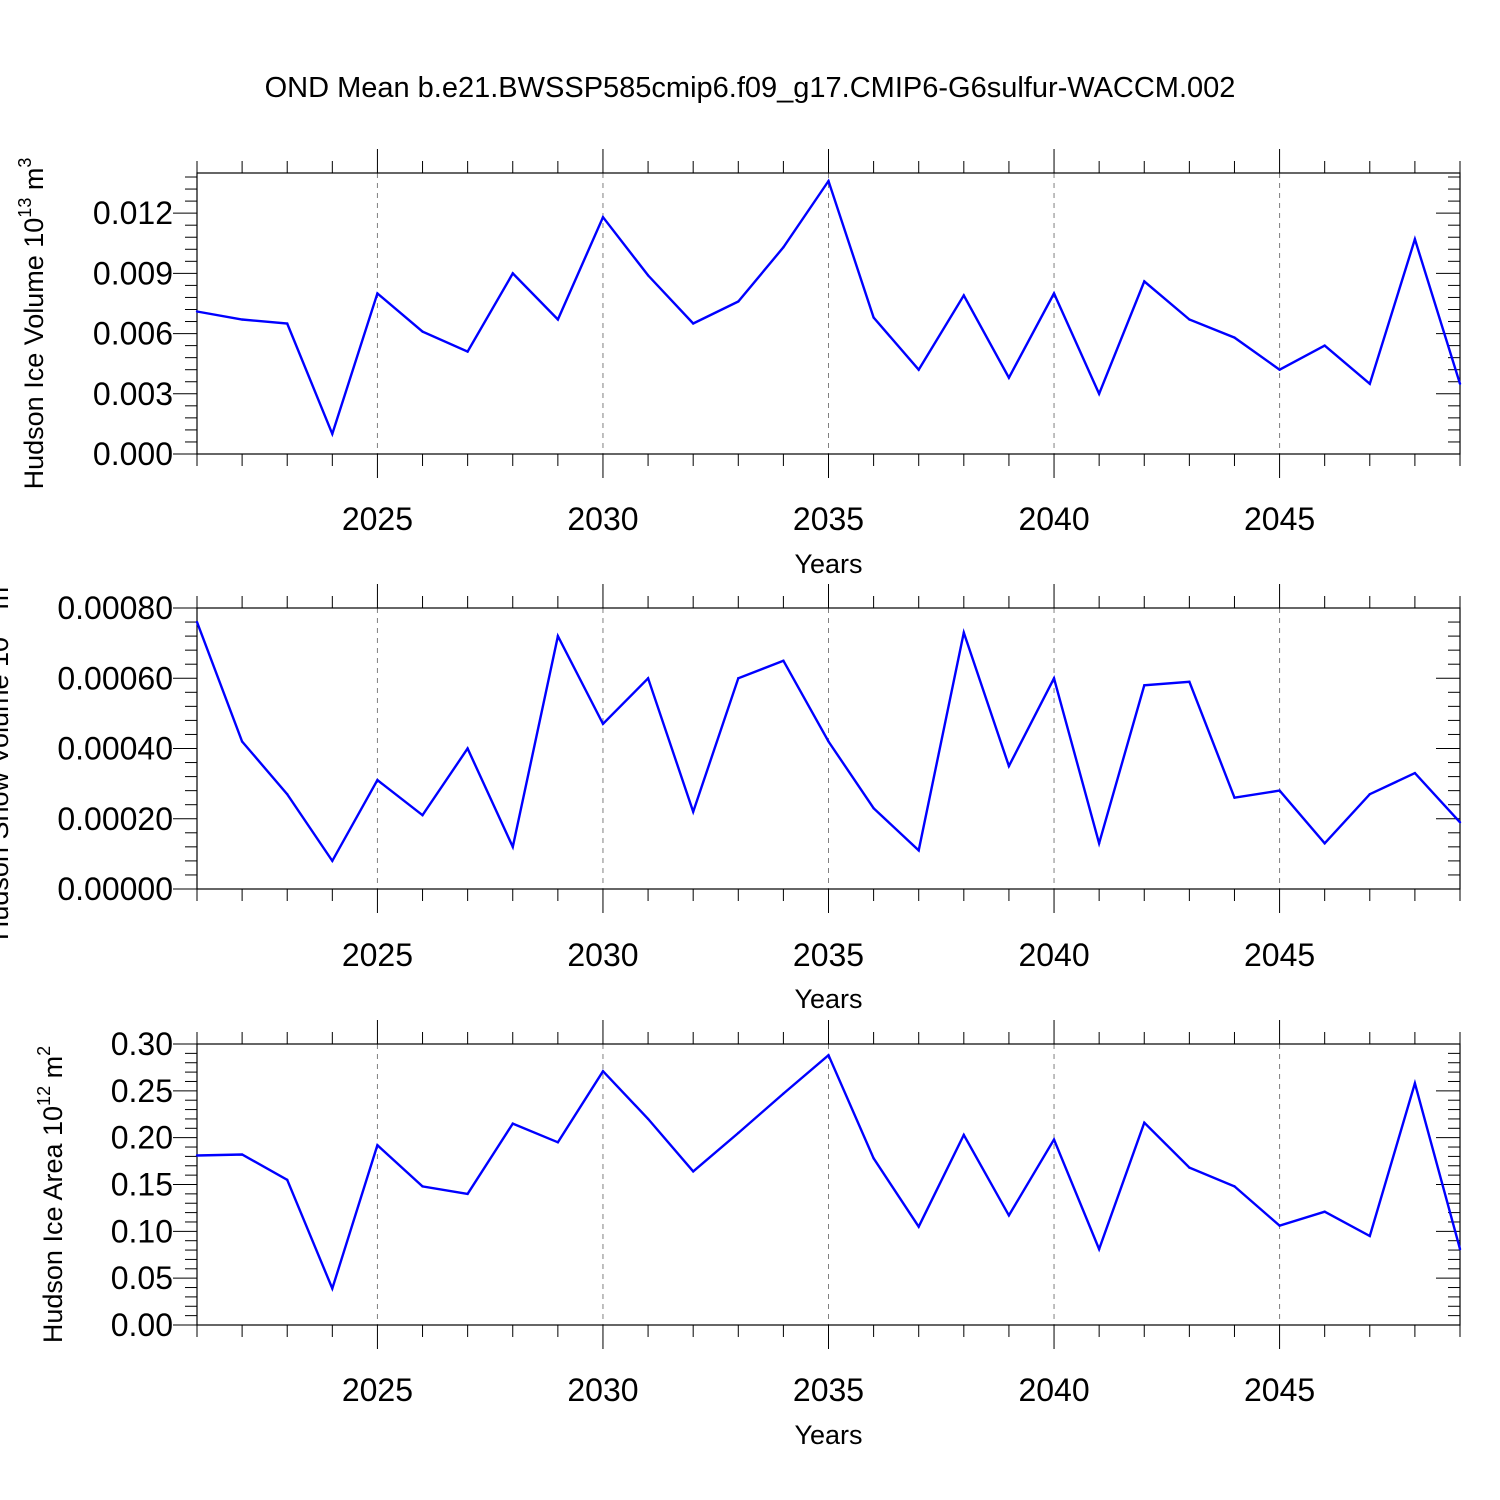 The width and height of the screenshot is (1500, 1500). What do you see at coordinates (34, 354) in the screenshot?
I see `y-axis-title-text: Hudson Ice Volume 10` at bounding box center [34, 354].